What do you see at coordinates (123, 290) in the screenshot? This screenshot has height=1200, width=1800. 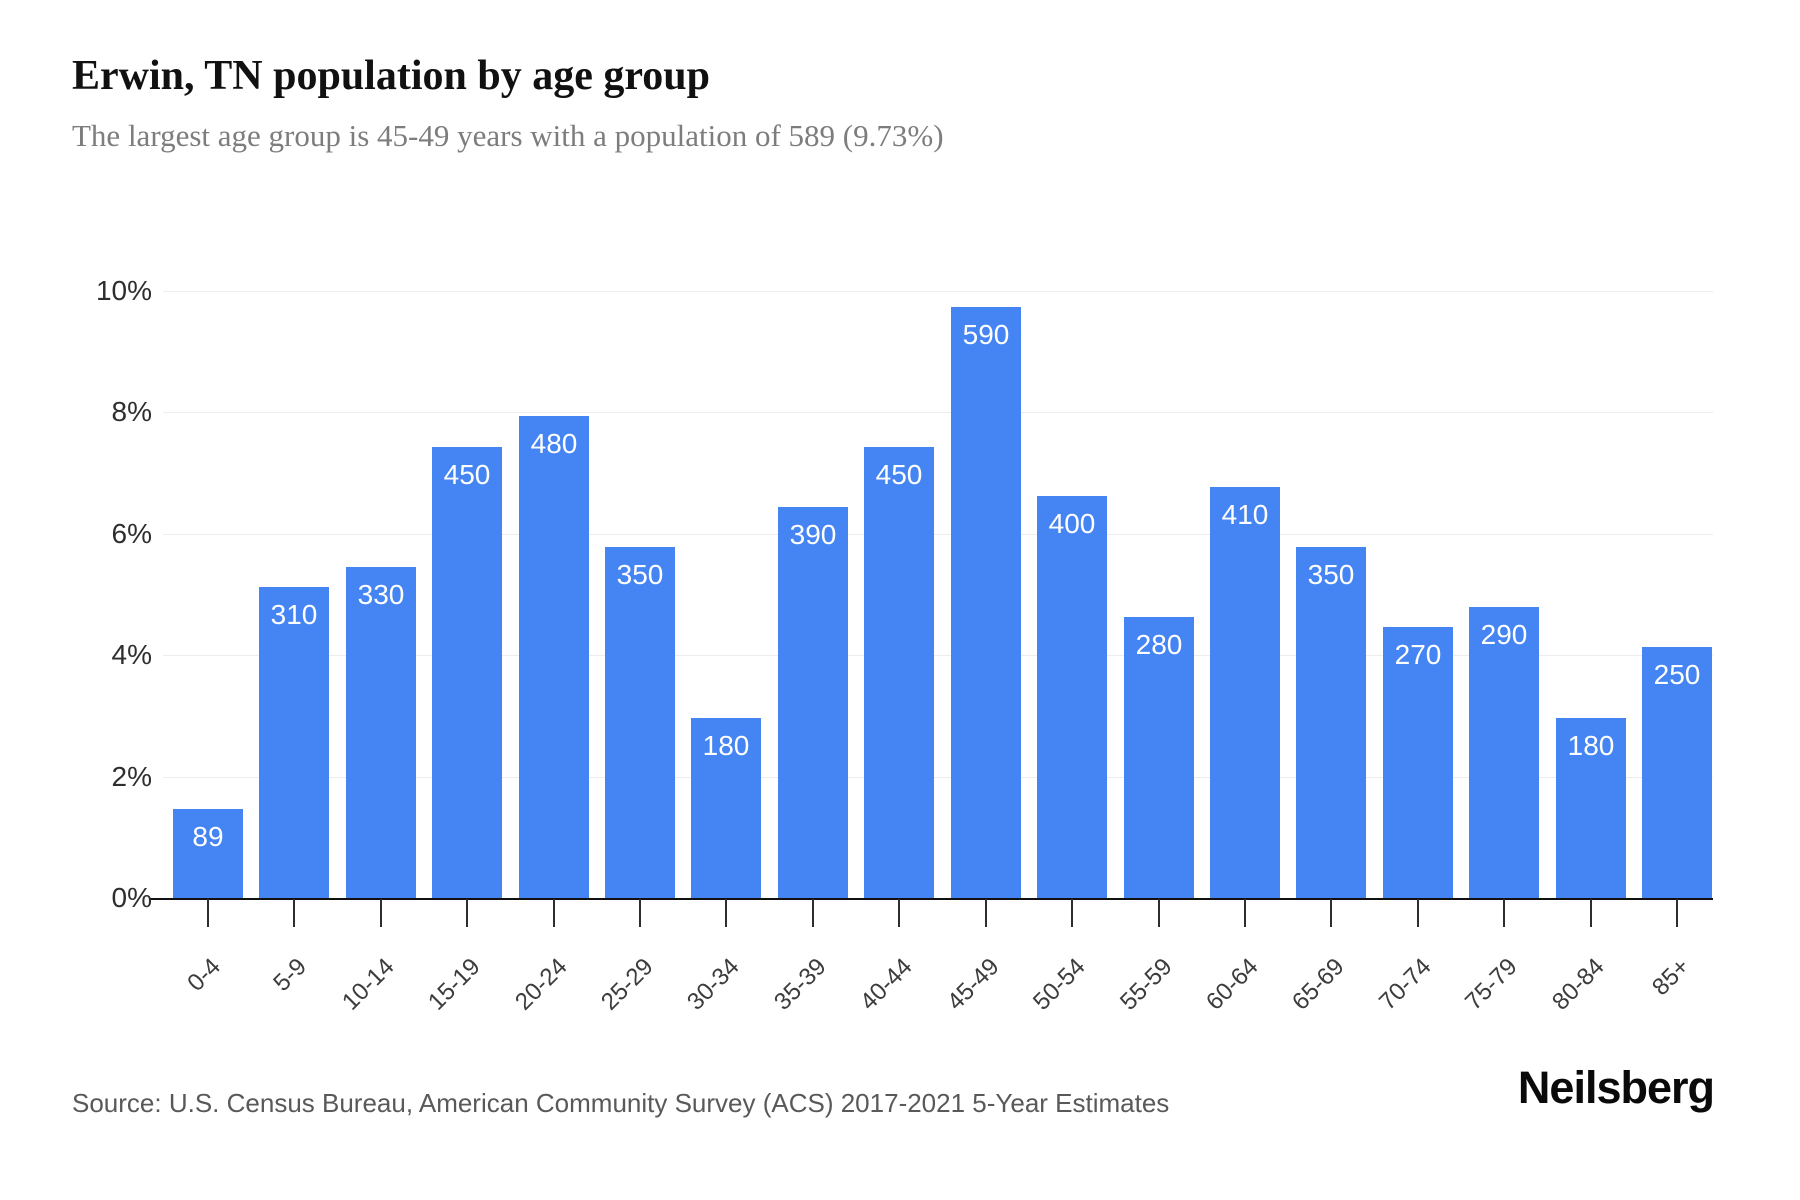 I see `y-axis-tick-label: 10%` at bounding box center [123, 290].